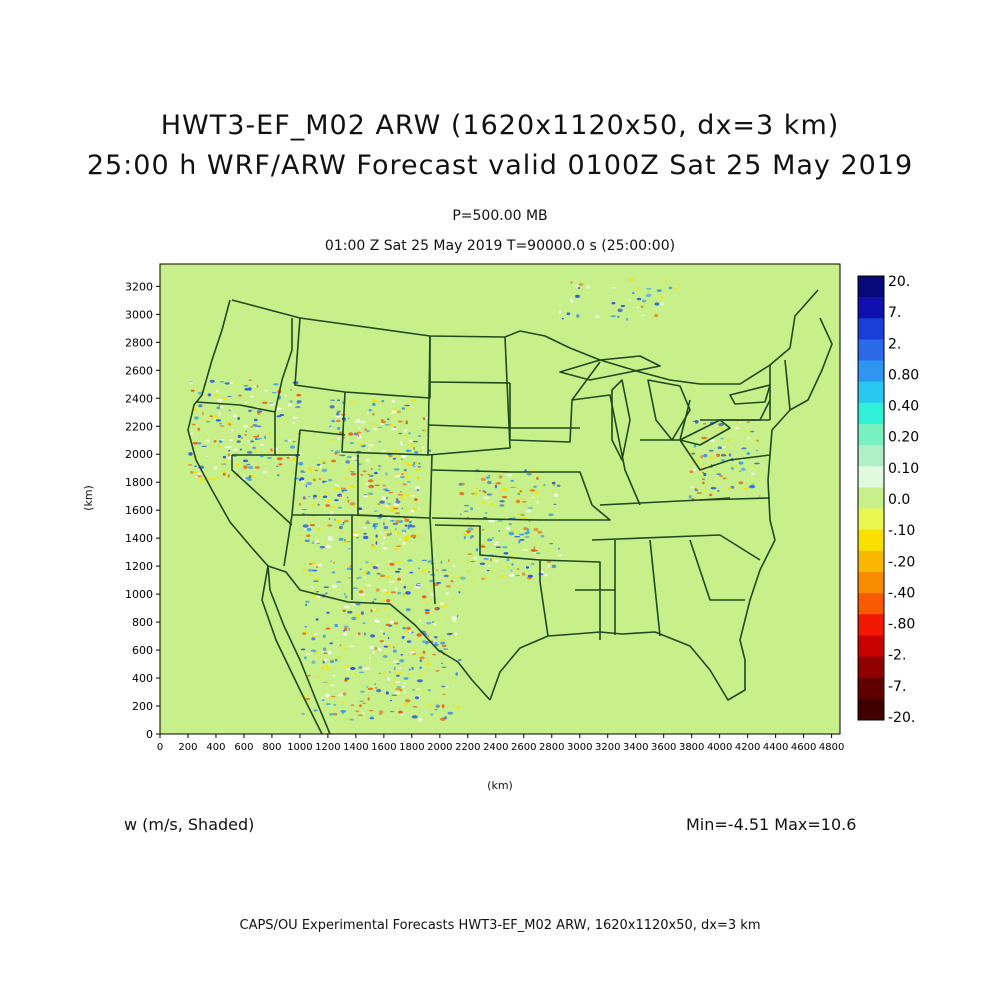 This screenshot has width=1000, height=1000. What do you see at coordinates (871, 625) in the screenshot?
I see `colorbar-swatch` at bounding box center [871, 625].